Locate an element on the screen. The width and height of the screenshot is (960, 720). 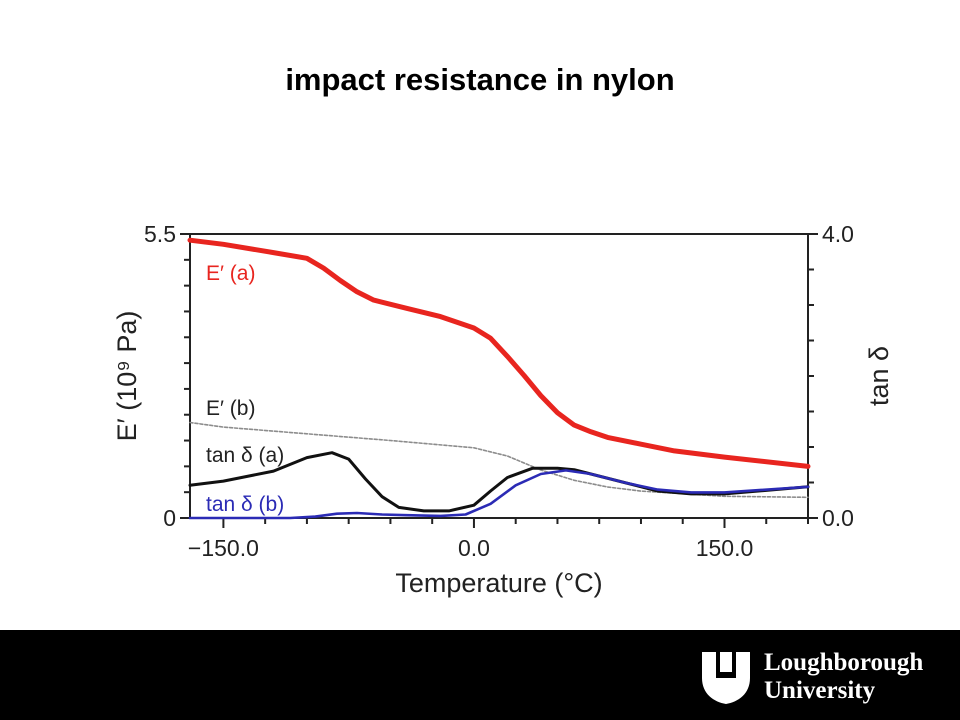
x-tick-label: 0.0 is located at coordinates (474, 548).